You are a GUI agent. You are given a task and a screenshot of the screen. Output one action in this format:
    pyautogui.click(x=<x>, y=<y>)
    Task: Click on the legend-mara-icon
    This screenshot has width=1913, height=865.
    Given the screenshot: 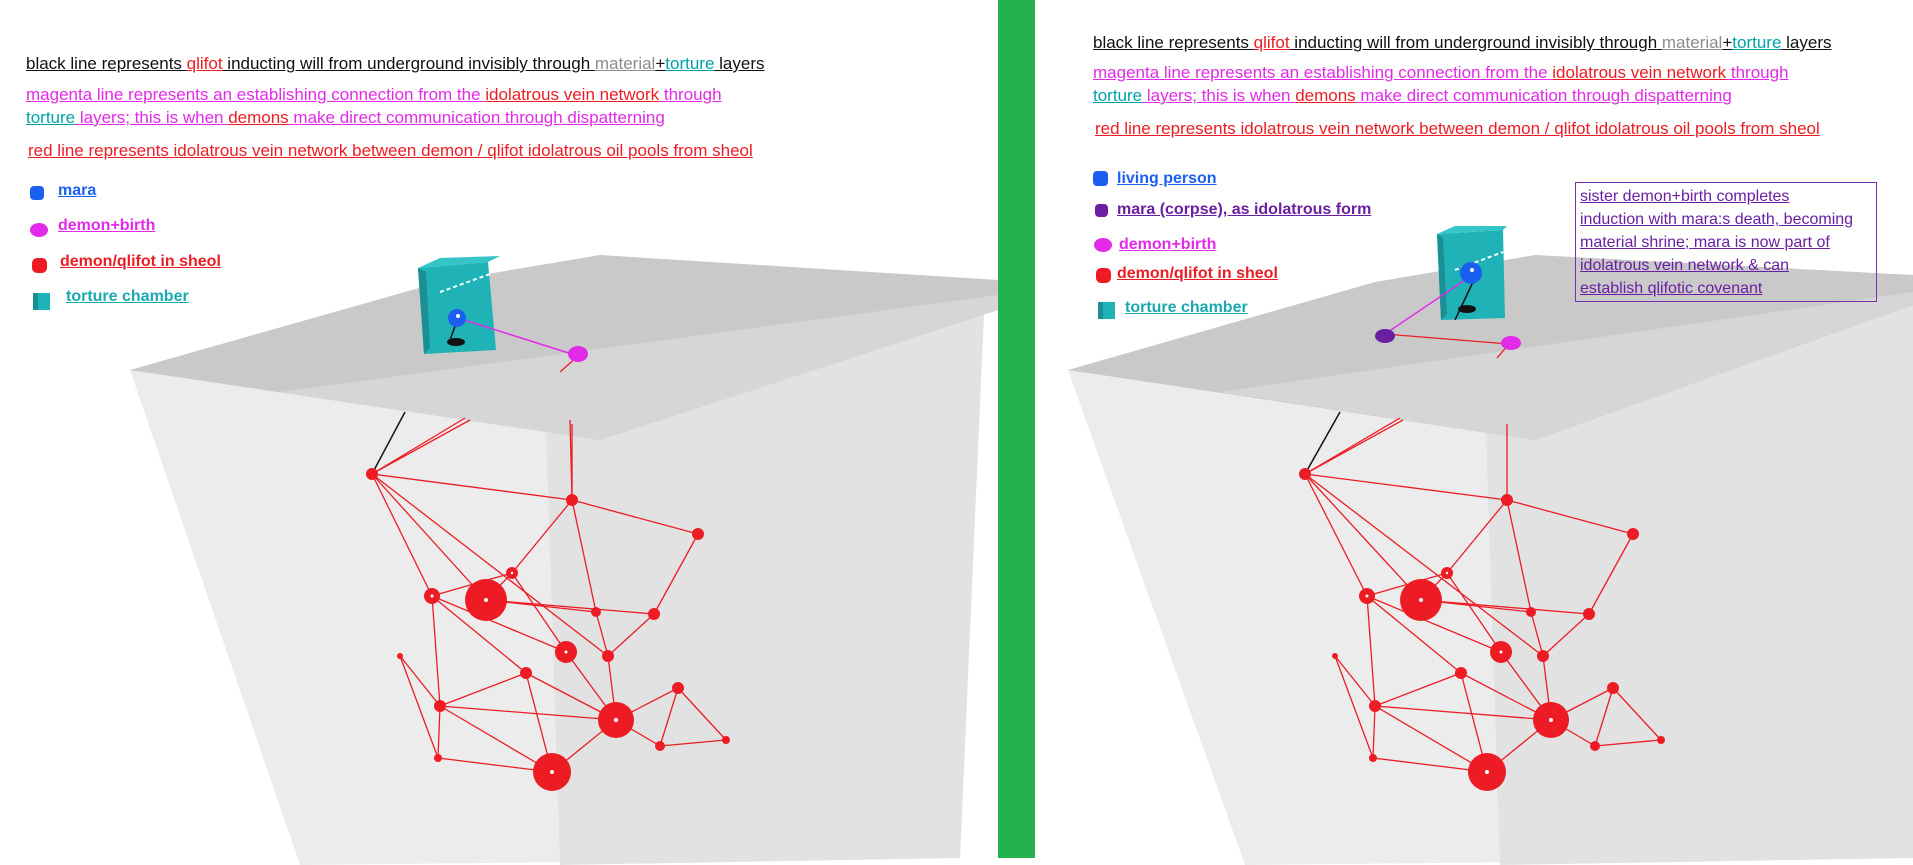 What is the action you would take?
    pyautogui.click(x=37, y=193)
    